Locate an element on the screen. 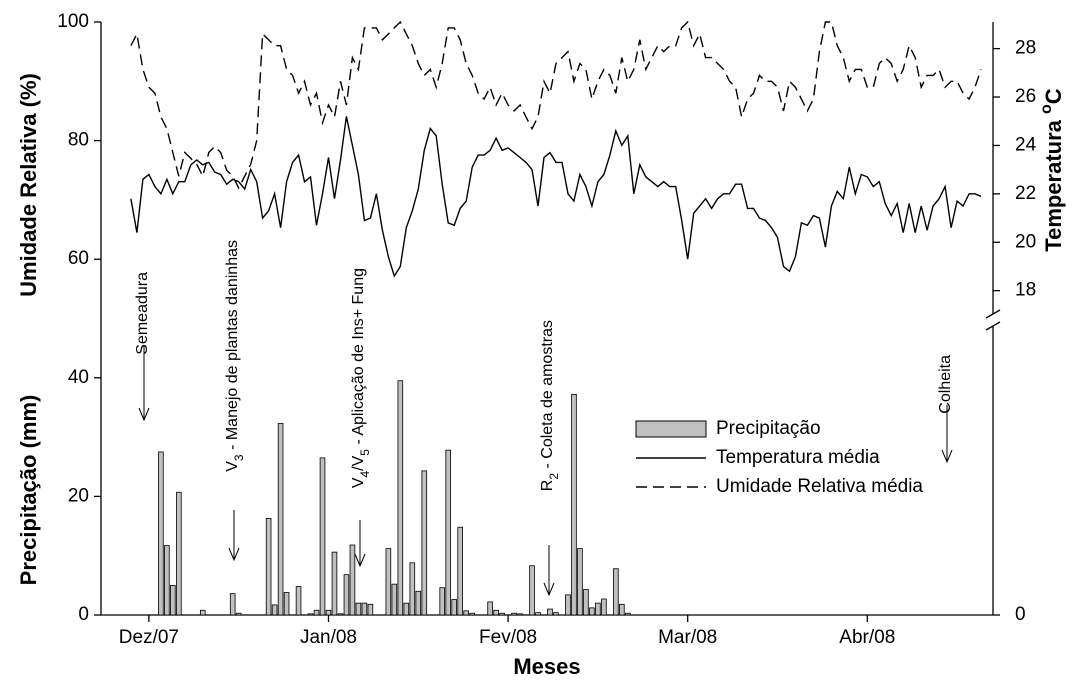  annotation-part: Semeadura is located at coordinates (142, 313).